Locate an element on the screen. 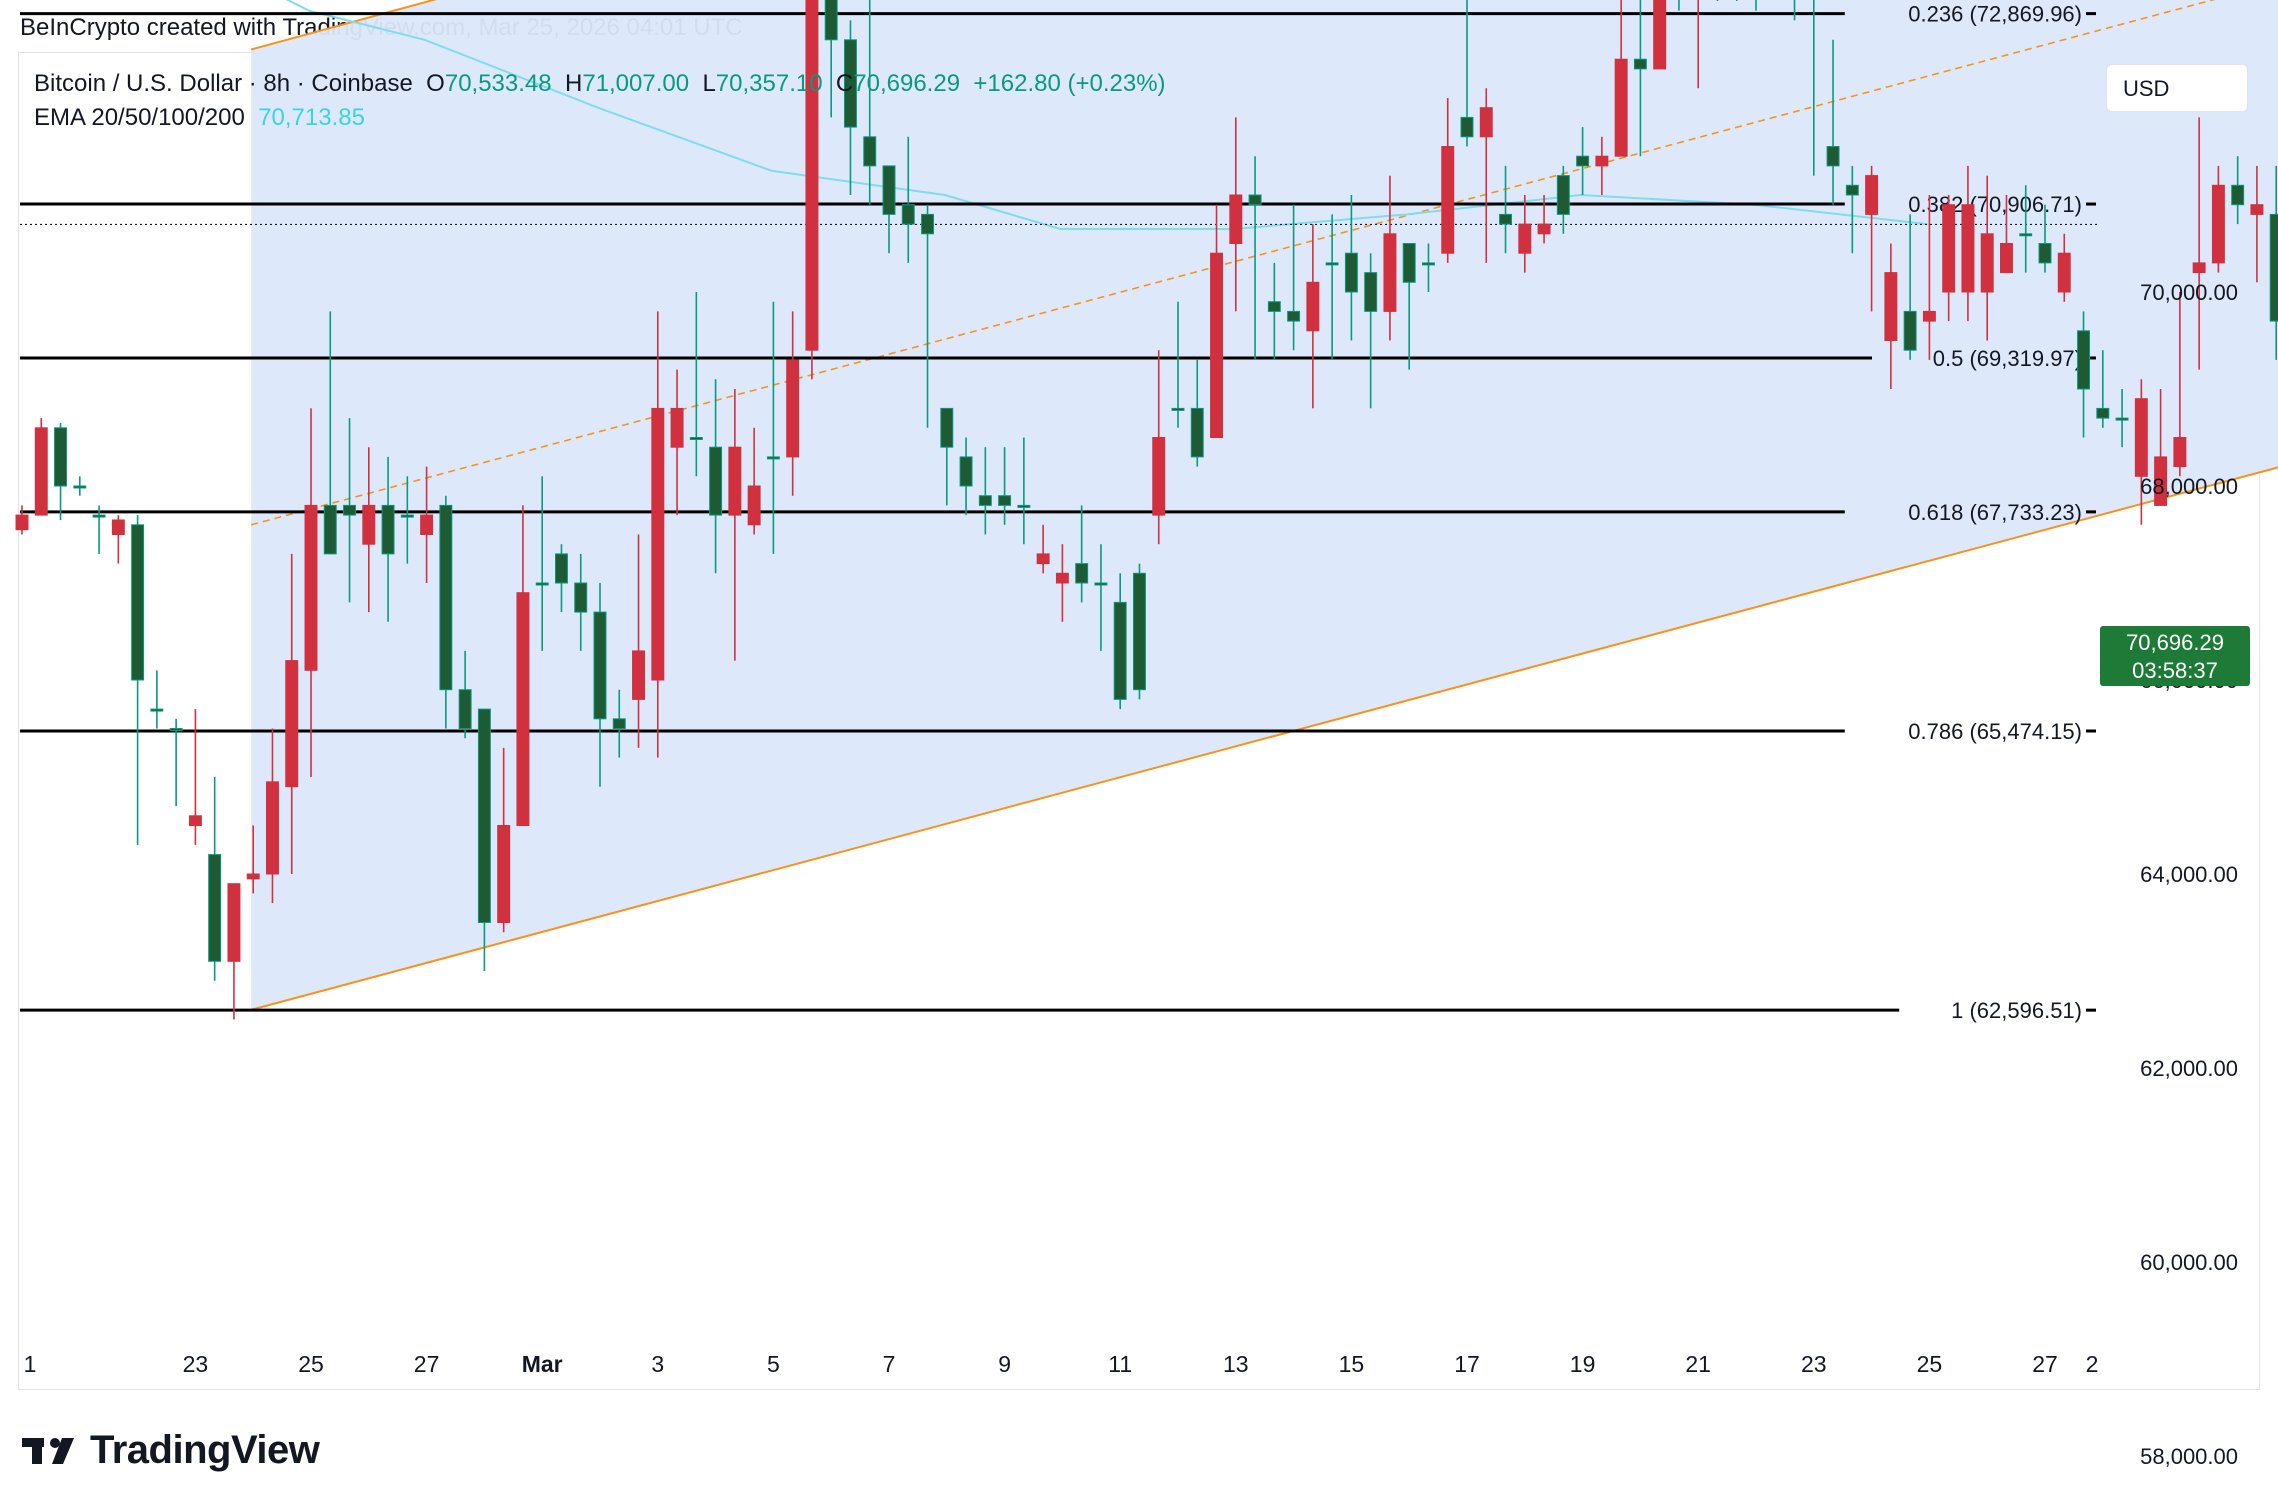  y-tick-label: 60,000.00 is located at coordinates (2189, 1262).